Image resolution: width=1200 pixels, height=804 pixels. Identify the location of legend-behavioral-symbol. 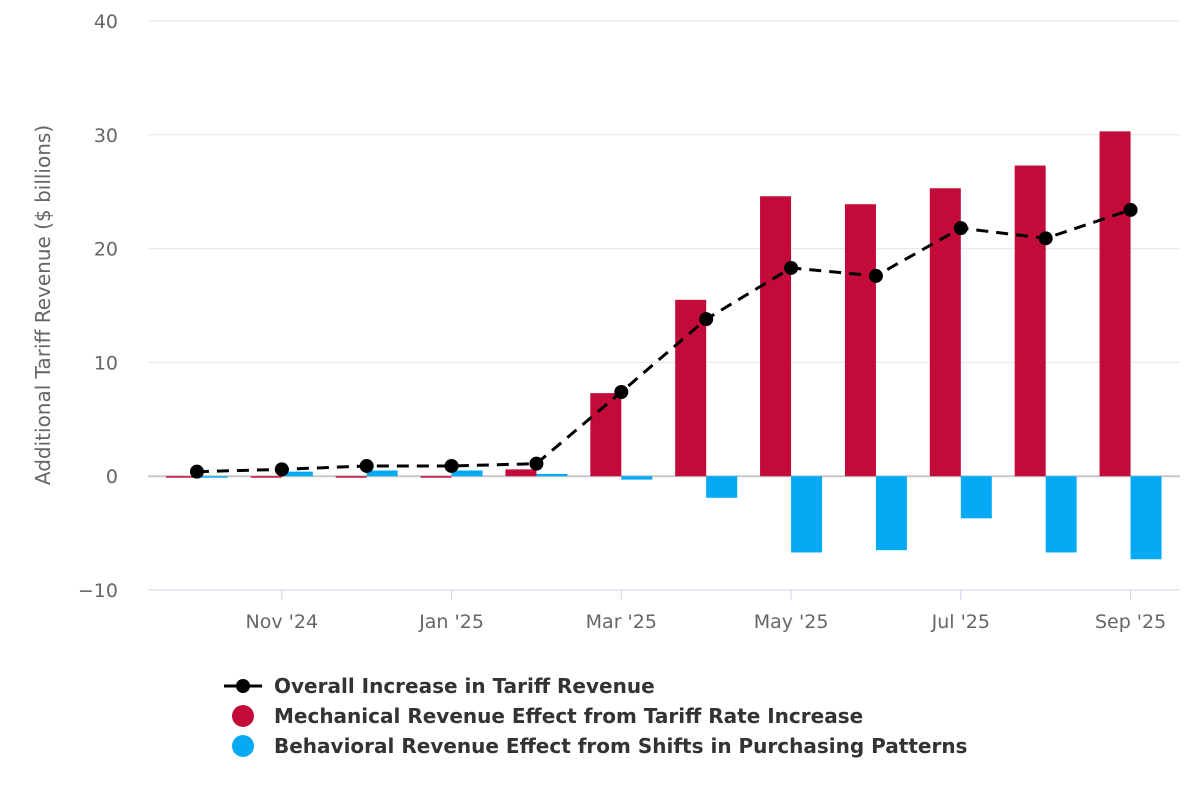
(243, 746).